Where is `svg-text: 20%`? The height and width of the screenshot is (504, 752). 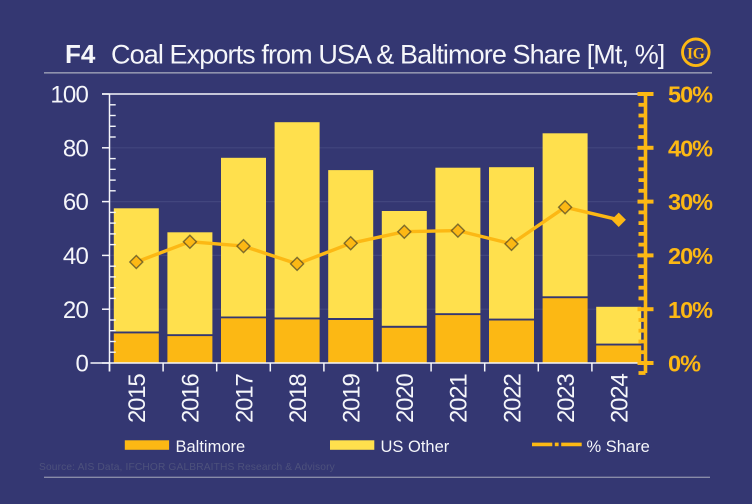 svg-text: 20% is located at coordinates (690, 256).